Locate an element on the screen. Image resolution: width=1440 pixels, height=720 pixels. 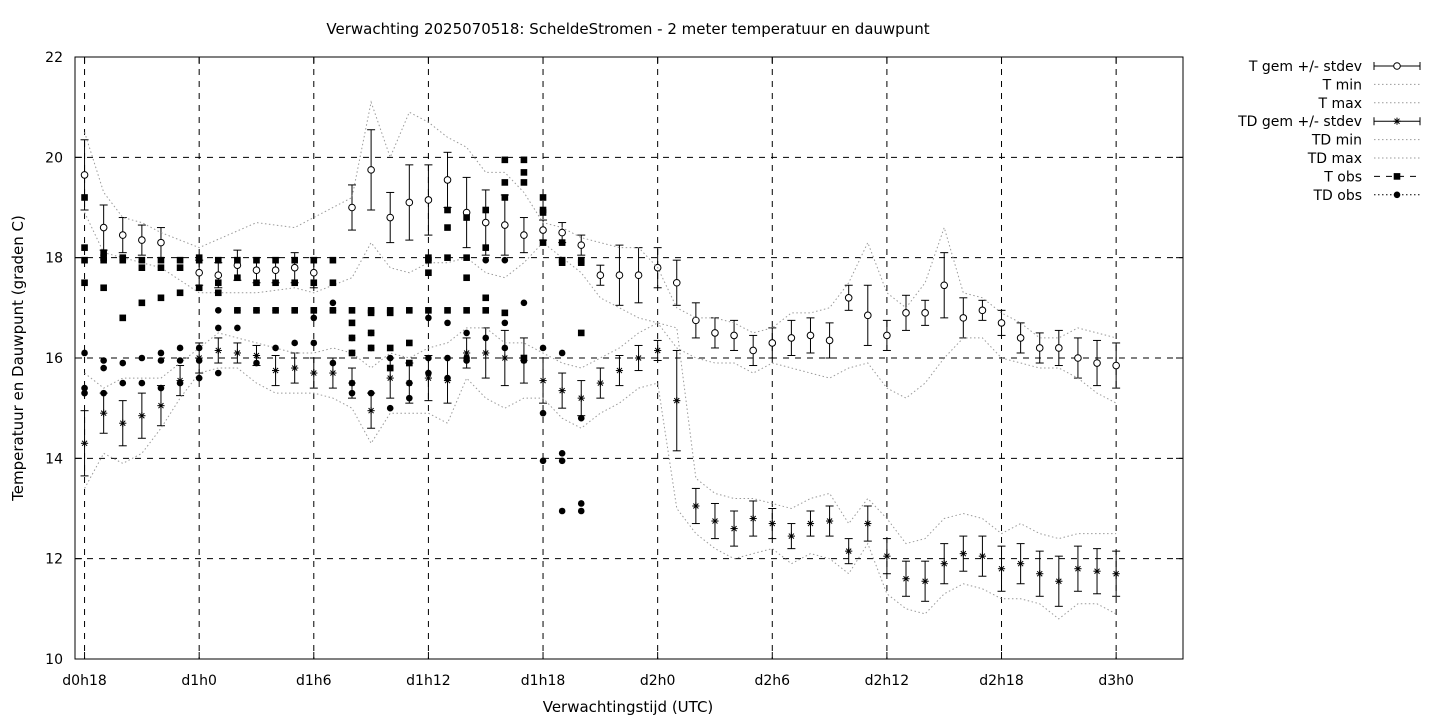
legend-label: TD gem +/- stdev is located at coordinates (1299, 122).